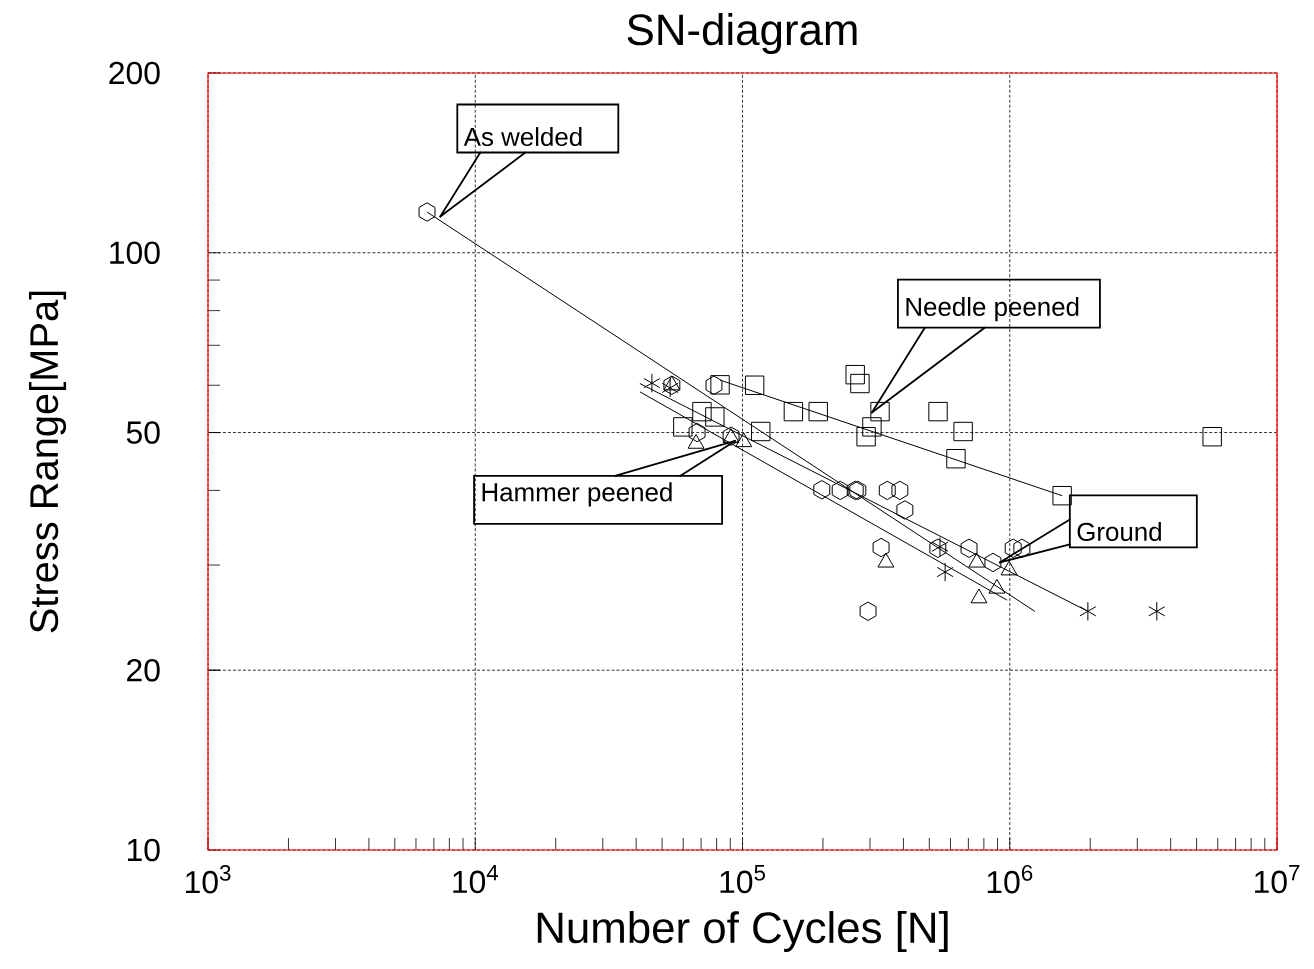  I want to click on x-tick-label: 10$^{7}$, so click(1277, 879).